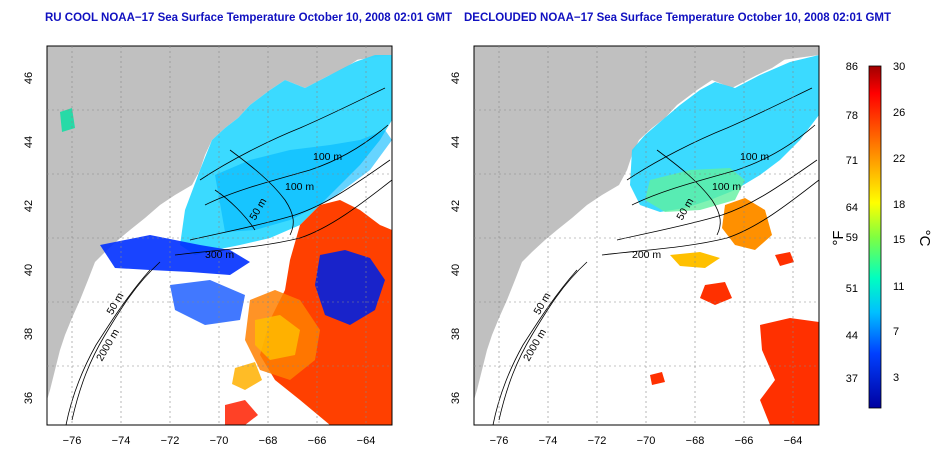  Describe the element at coordinates (899, 222) in the screenshot. I see `celsius-ticks: 30 26 22 18 15 11 7 3` at that location.